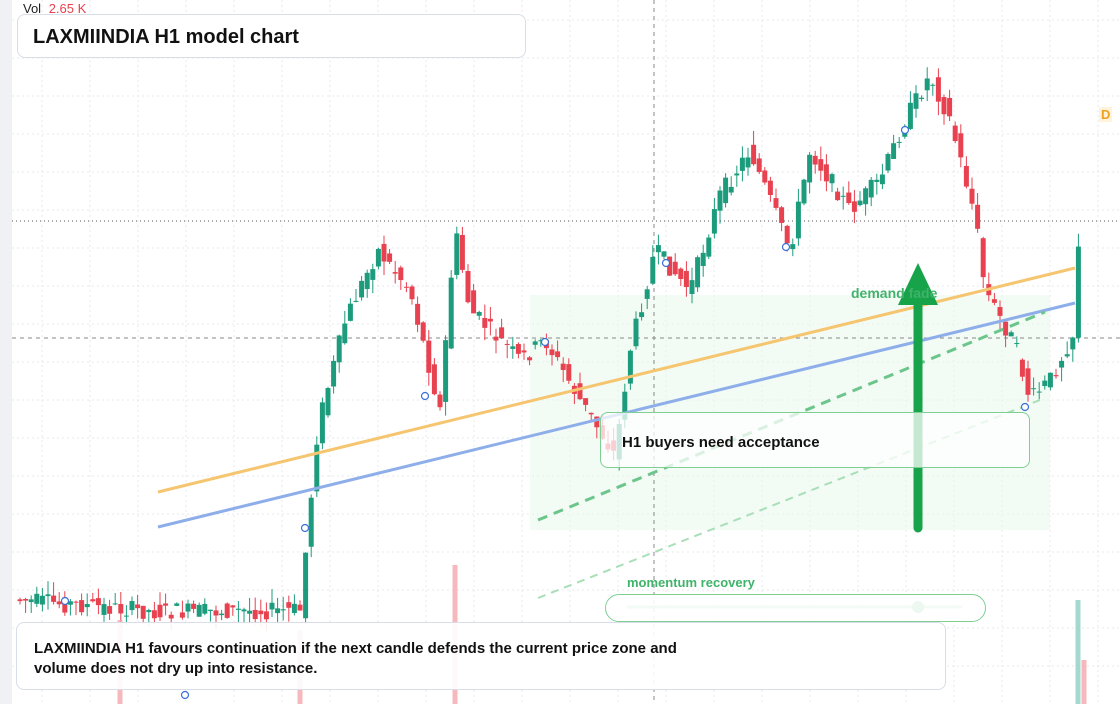 The width and height of the screenshot is (1120, 704). I want to click on title: LAXMIINDIA H1 model chart, so click(166, 37).